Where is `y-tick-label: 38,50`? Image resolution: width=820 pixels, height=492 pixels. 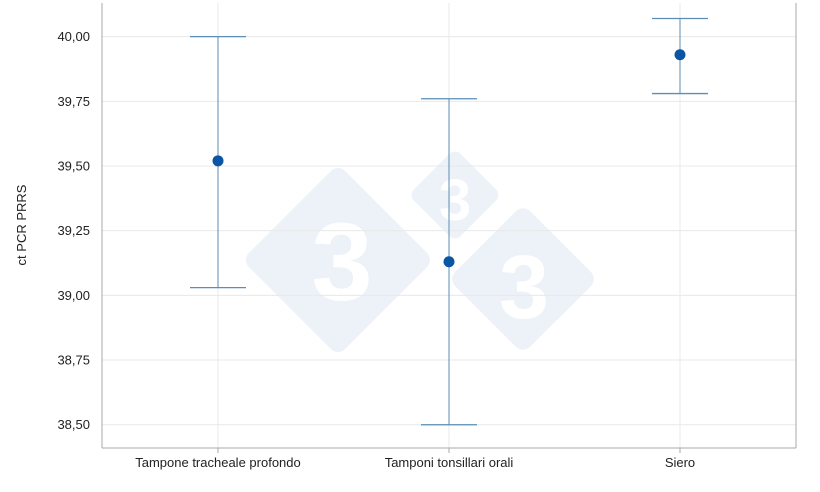 y-tick-label: 38,50 is located at coordinates (73, 424).